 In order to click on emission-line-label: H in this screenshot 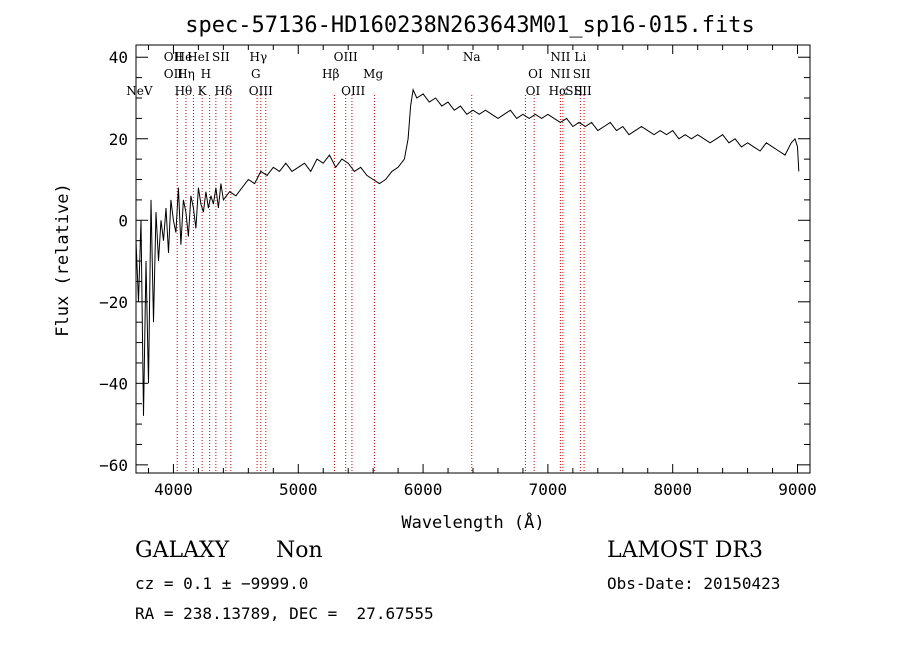, I will do `click(206, 74)`.